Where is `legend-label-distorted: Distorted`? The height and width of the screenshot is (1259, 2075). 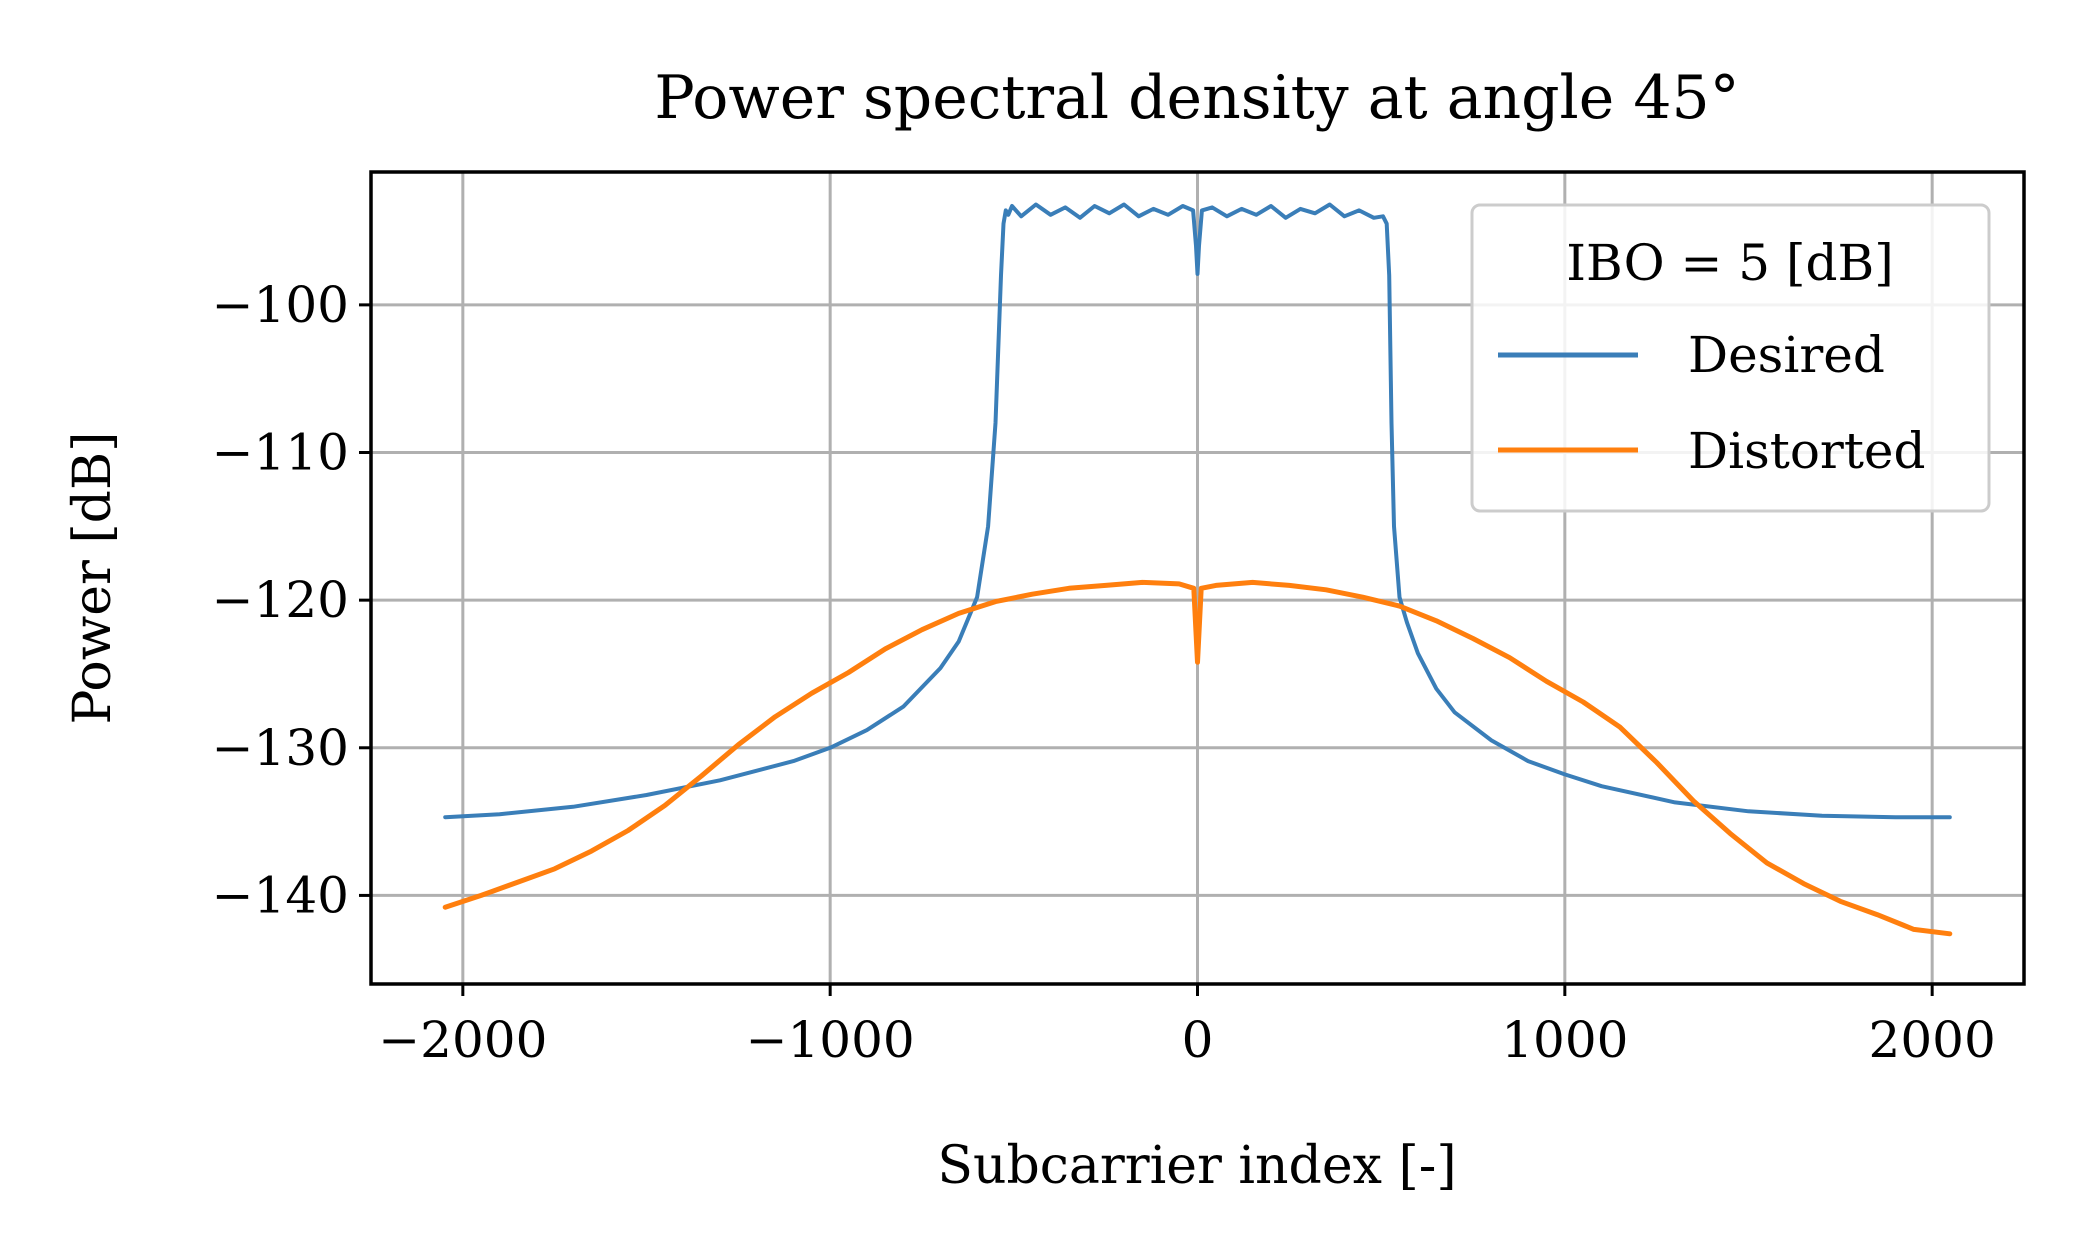 legend-label-distorted: Distorted is located at coordinates (1807, 451).